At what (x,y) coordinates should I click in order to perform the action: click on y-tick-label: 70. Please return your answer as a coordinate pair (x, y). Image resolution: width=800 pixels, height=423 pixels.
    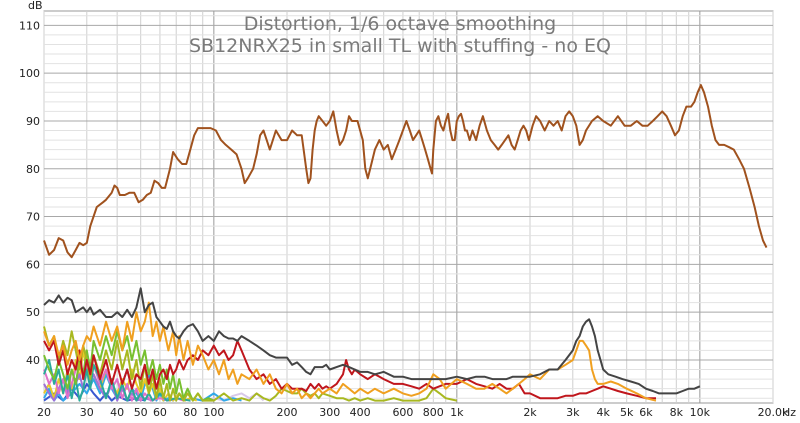
    Looking at the image, I should click on (33, 217).